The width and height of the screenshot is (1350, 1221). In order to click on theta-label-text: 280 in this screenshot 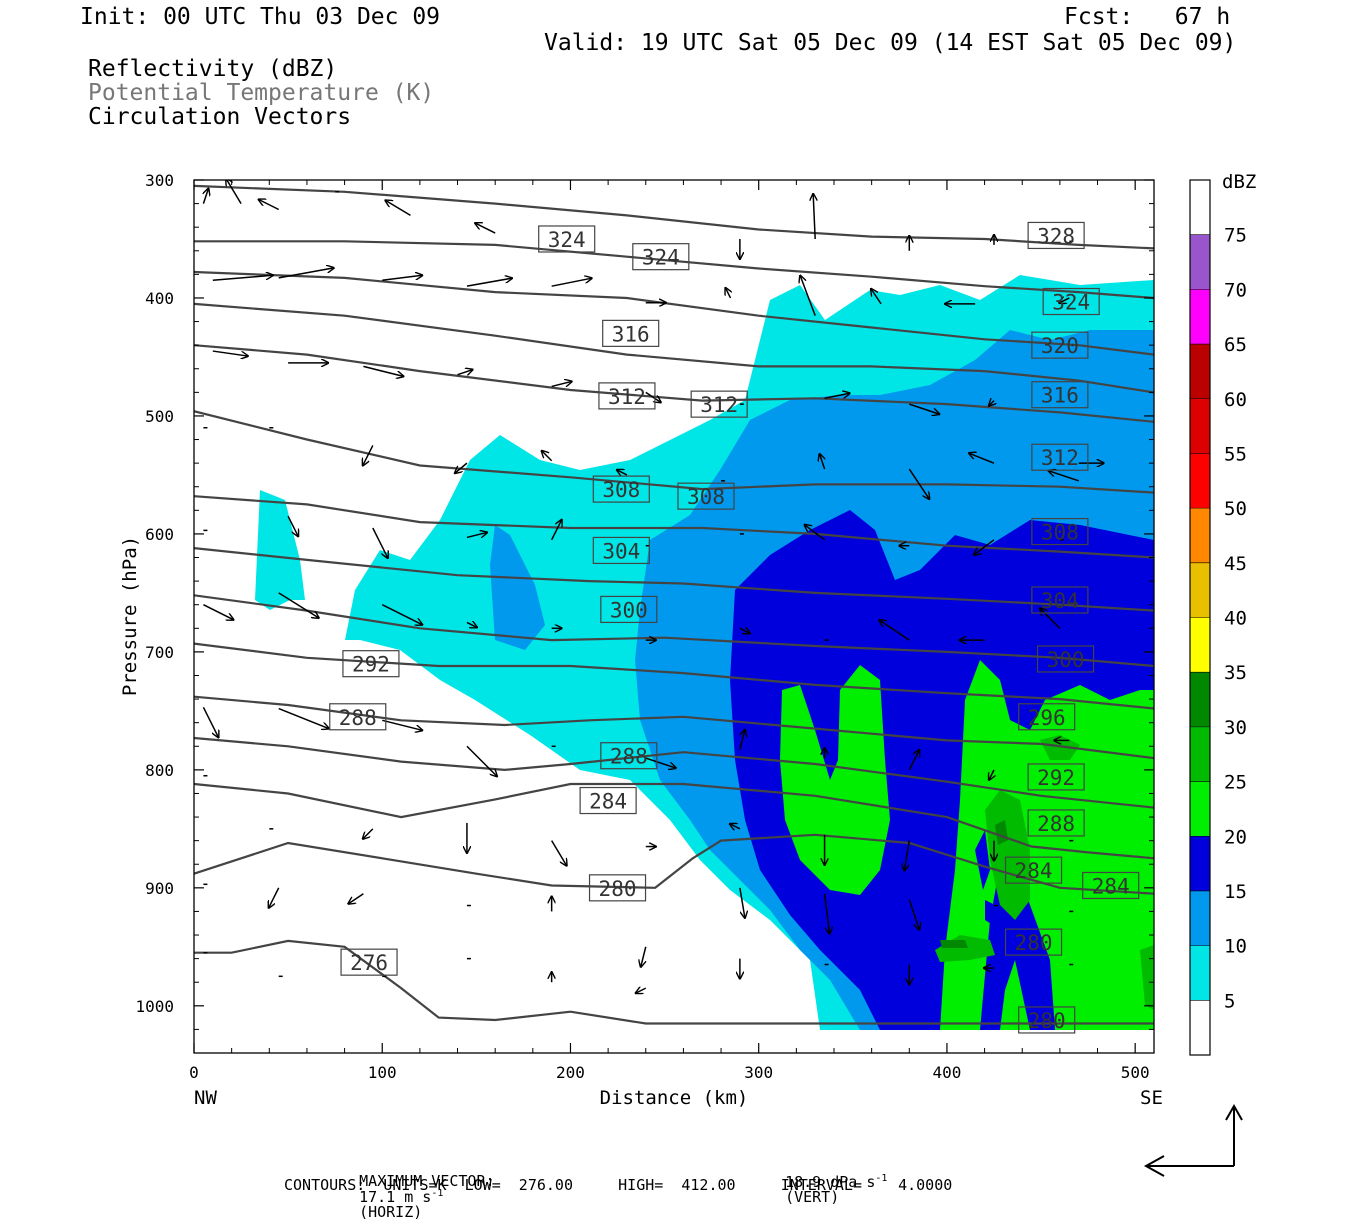, I will do `click(1047, 1021)`.